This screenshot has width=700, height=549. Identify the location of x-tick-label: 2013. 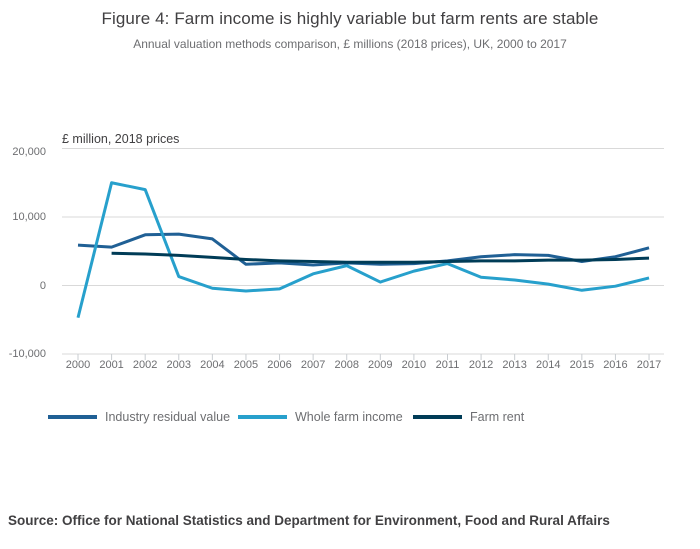
(514, 365).